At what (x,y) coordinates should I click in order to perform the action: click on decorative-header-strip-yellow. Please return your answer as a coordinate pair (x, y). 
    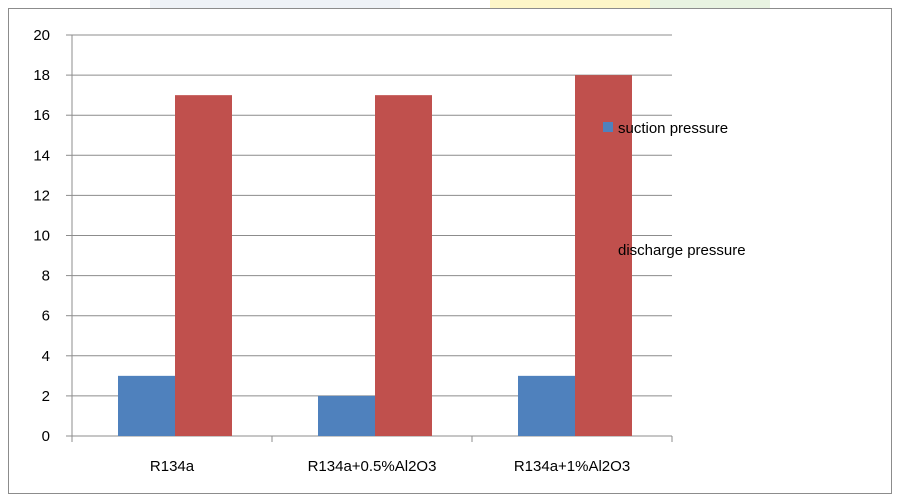
    Looking at the image, I should click on (570, 5).